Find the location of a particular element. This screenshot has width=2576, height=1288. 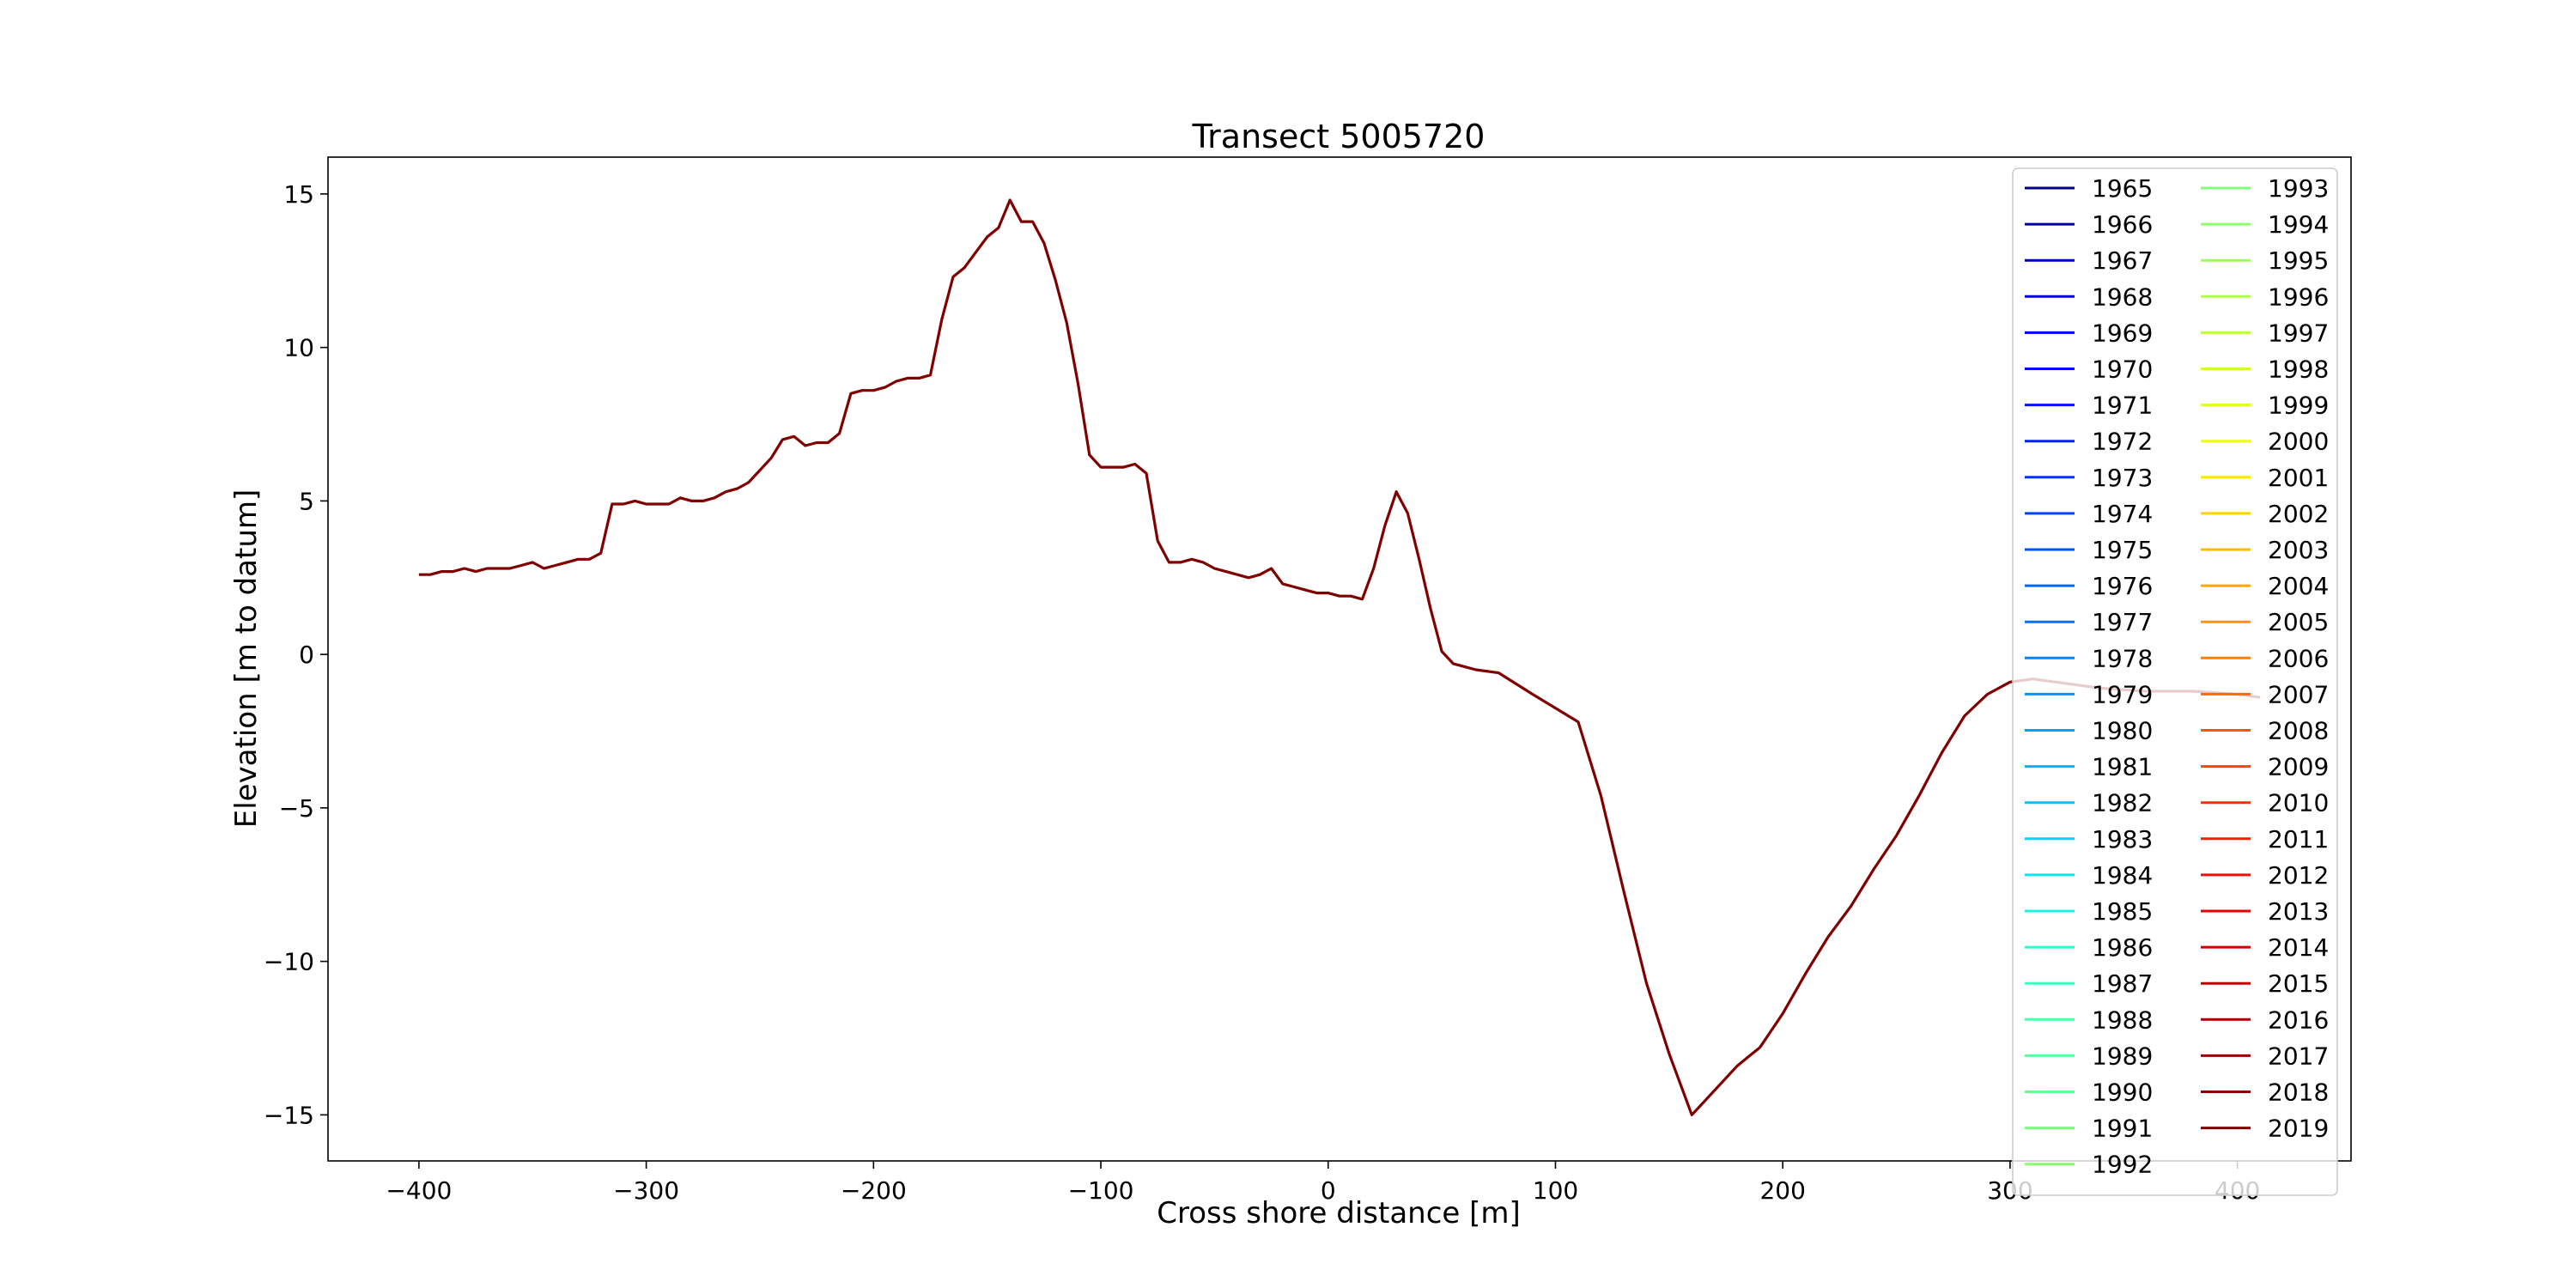

legend-item-1997: 1997 is located at coordinates (2265, 333).